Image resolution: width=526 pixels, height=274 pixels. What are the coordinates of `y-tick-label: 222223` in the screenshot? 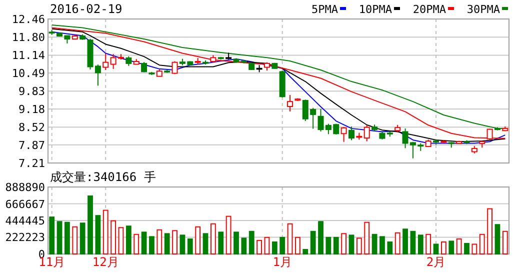 It's located at (25, 237).